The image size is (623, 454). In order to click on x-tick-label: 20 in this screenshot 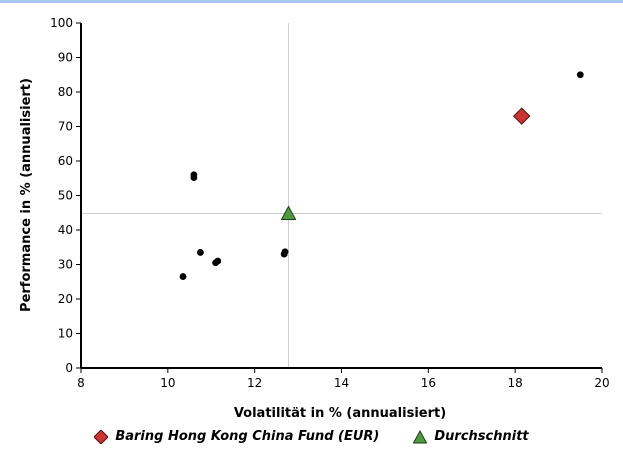, I will do `click(601, 383)`.